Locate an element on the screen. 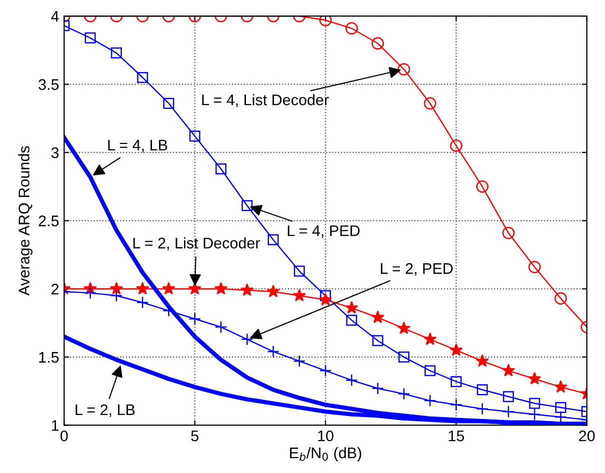  x-tick-label: 5 is located at coordinates (194, 436).